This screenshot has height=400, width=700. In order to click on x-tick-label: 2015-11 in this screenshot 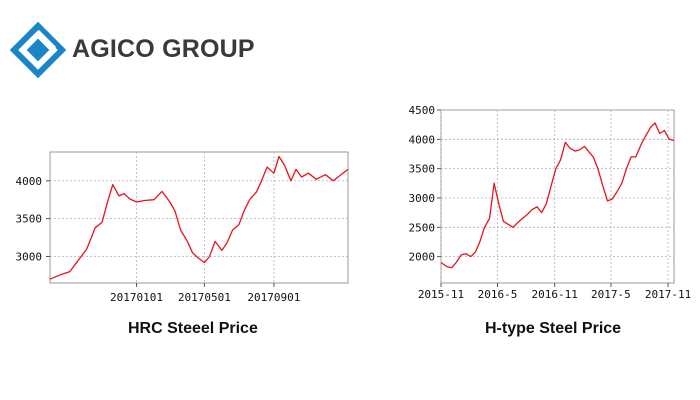, I will do `click(441, 294)`.